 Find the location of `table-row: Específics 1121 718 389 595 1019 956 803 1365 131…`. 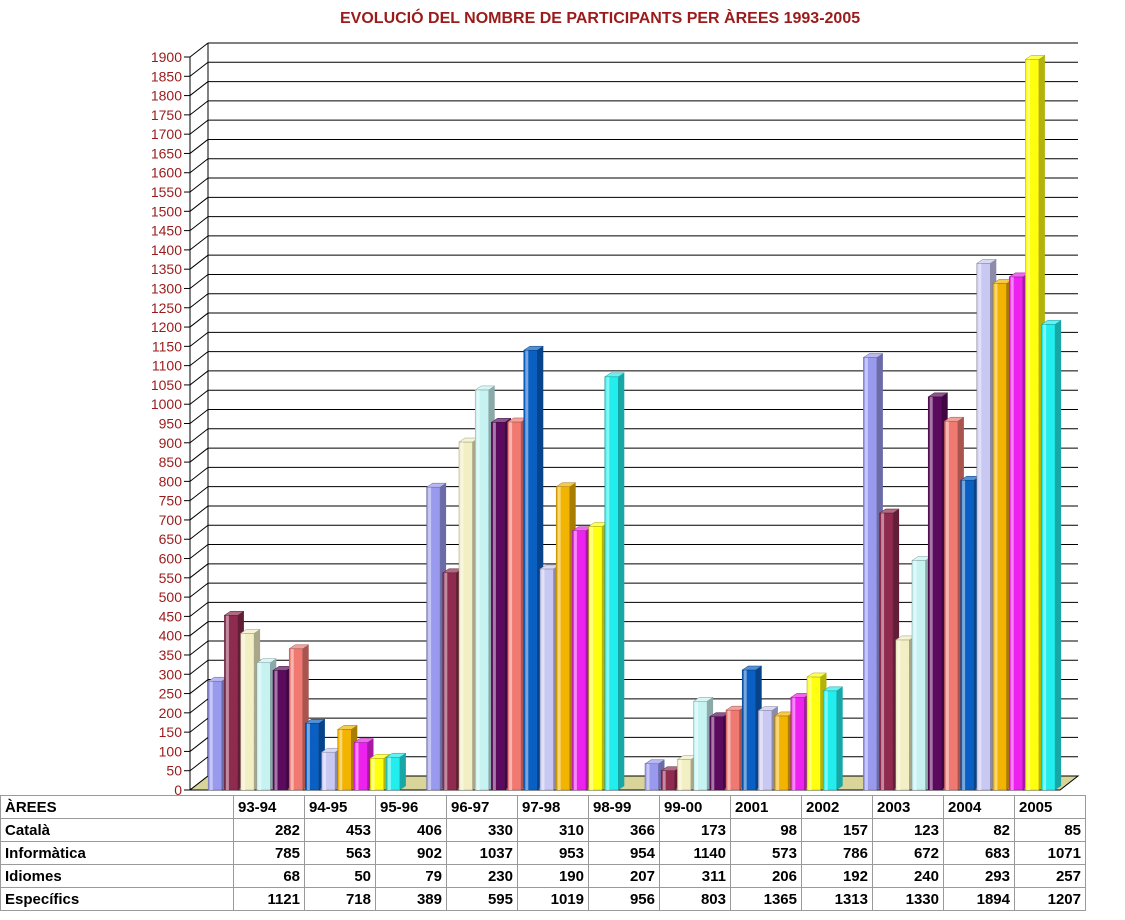

table-row: Específics 1121 718 389 595 1019 956 803 1365 131… is located at coordinates (543, 899).